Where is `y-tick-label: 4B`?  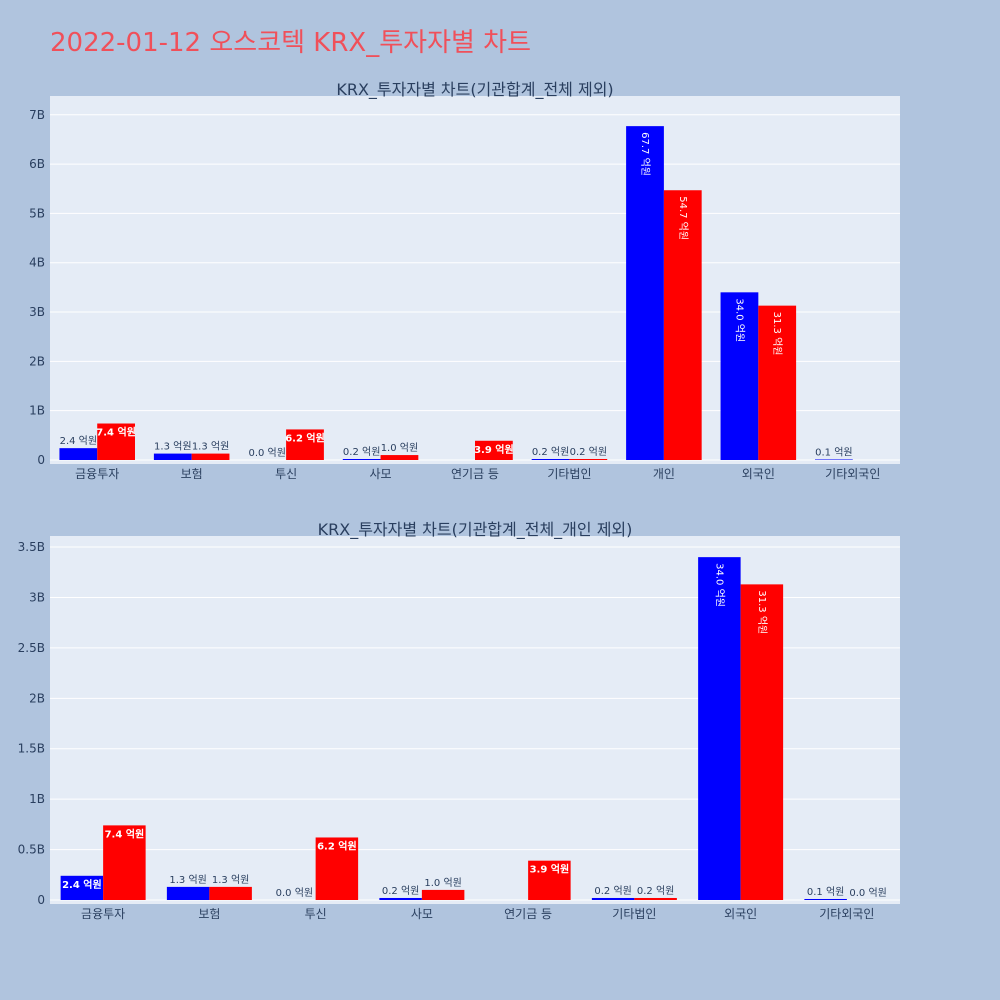
y-tick-label: 4B is located at coordinates (37, 263).